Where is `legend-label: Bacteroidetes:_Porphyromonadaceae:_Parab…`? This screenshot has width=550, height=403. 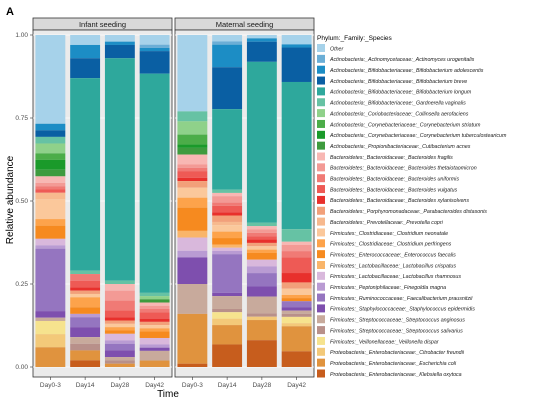
legend-label: Bacteroidetes:_Porphyromonadaceae:_Parab… is located at coordinates (408, 212).